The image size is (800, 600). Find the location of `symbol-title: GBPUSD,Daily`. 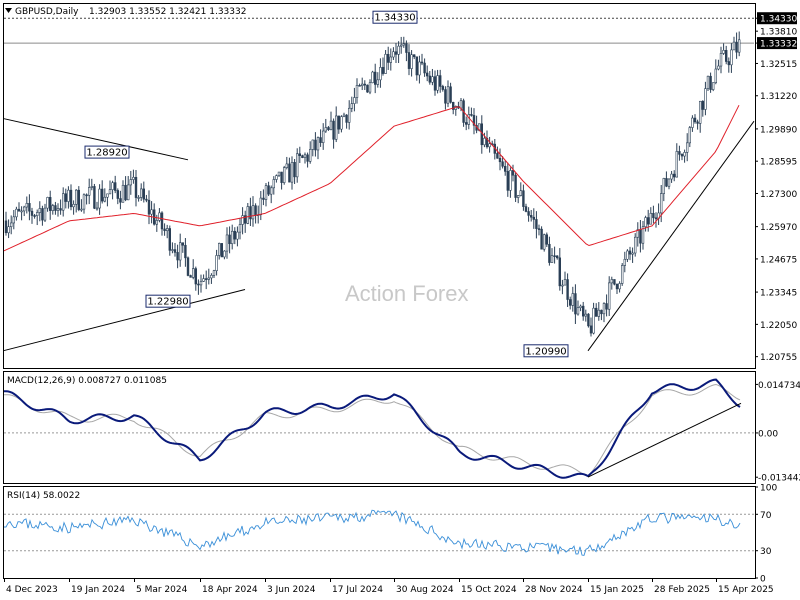

symbol-title: GBPUSD,Daily is located at coordinates (47, 12).